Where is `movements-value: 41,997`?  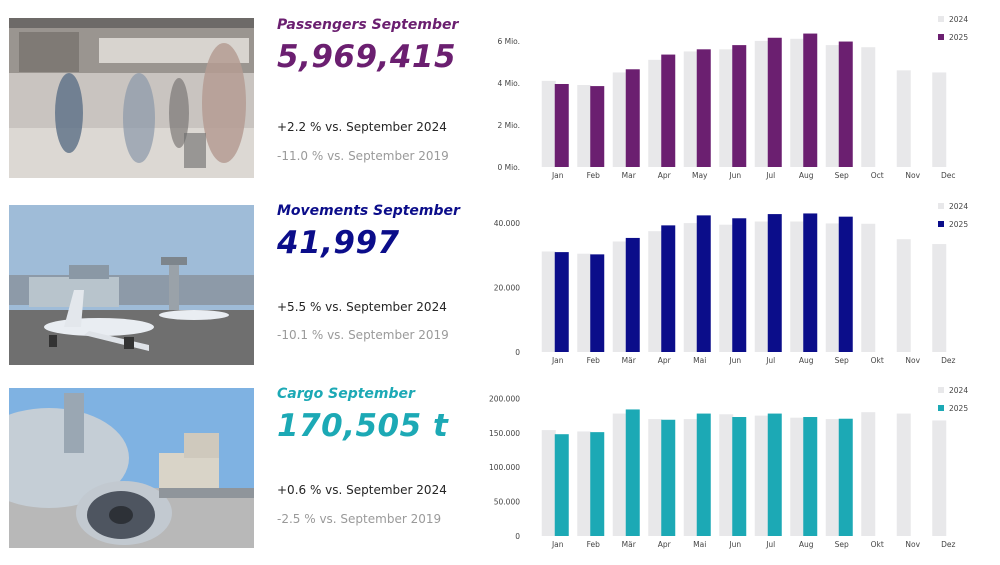
movements-value: 41,997 is located at coordinates (338, 243).